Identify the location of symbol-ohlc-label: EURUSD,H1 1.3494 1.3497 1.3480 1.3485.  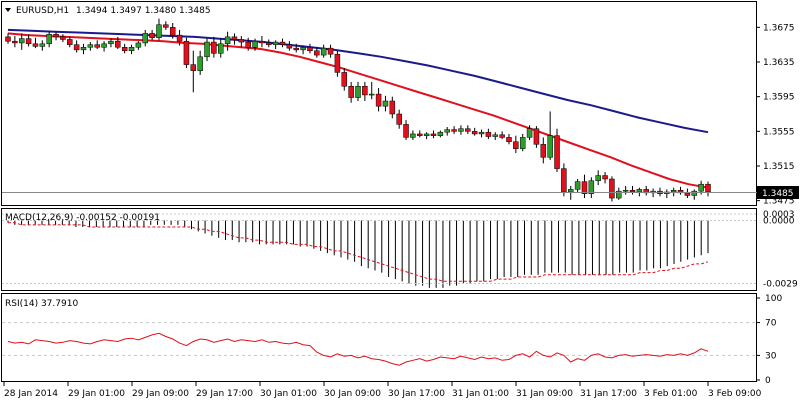
(113, 11).